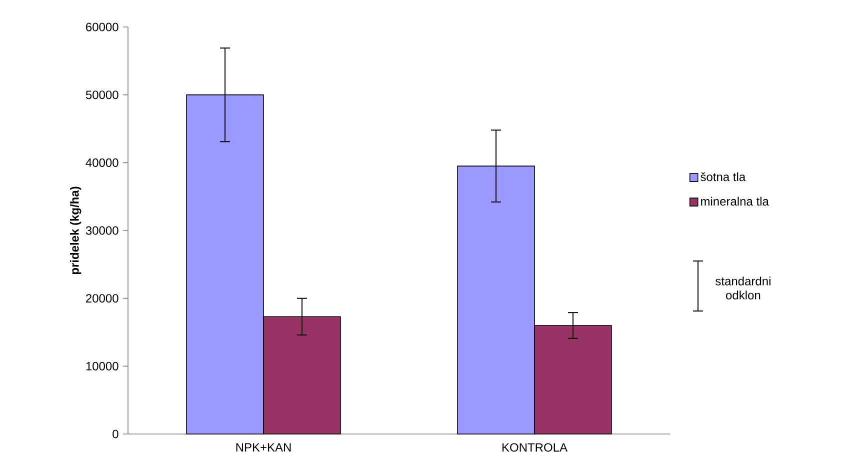  I want to click on legend-label: mineralna tla, so click(735, 201).